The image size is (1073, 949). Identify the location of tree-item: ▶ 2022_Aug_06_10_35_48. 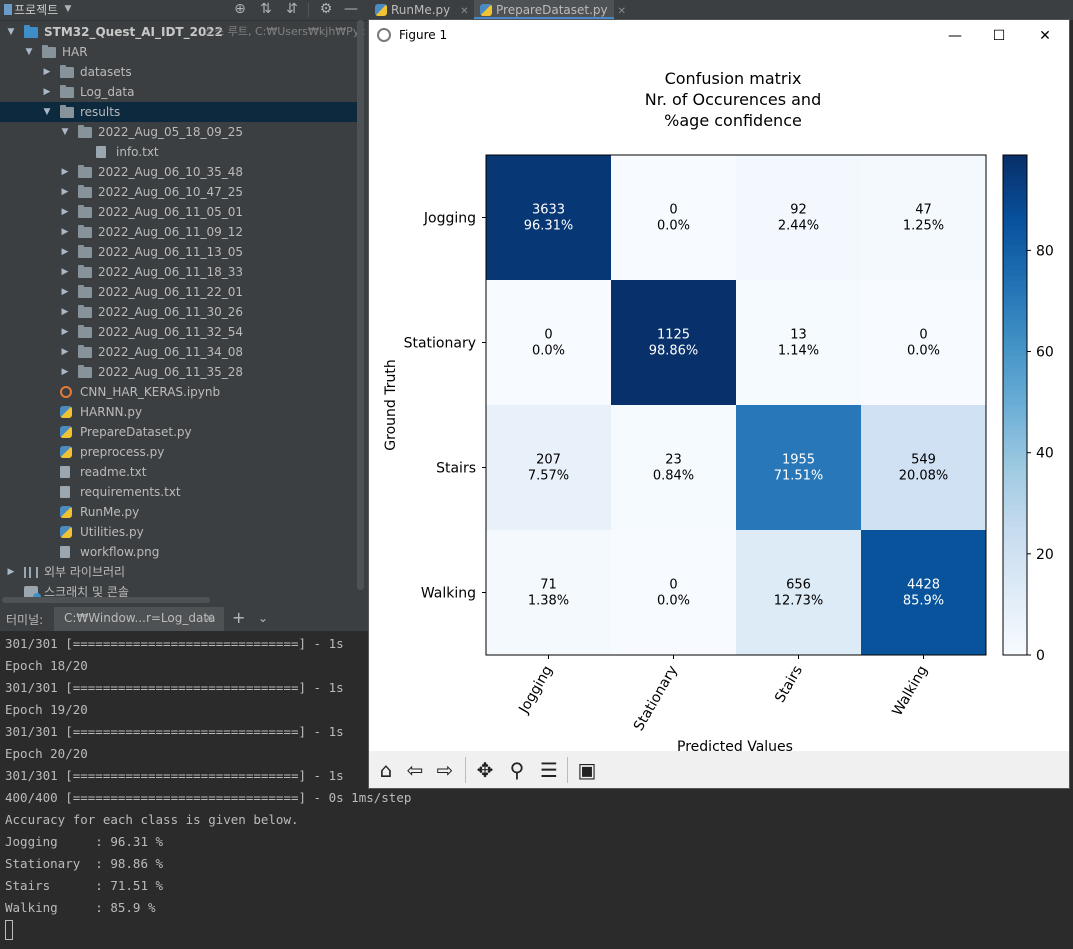
(182, 172).